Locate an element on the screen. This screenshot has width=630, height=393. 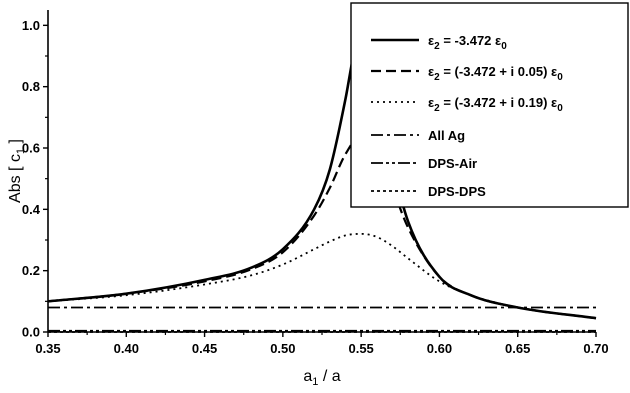
legend-label-3: ε2 = (-3.472 + i 0.19) ε0 is located at coordinates (495, 104).